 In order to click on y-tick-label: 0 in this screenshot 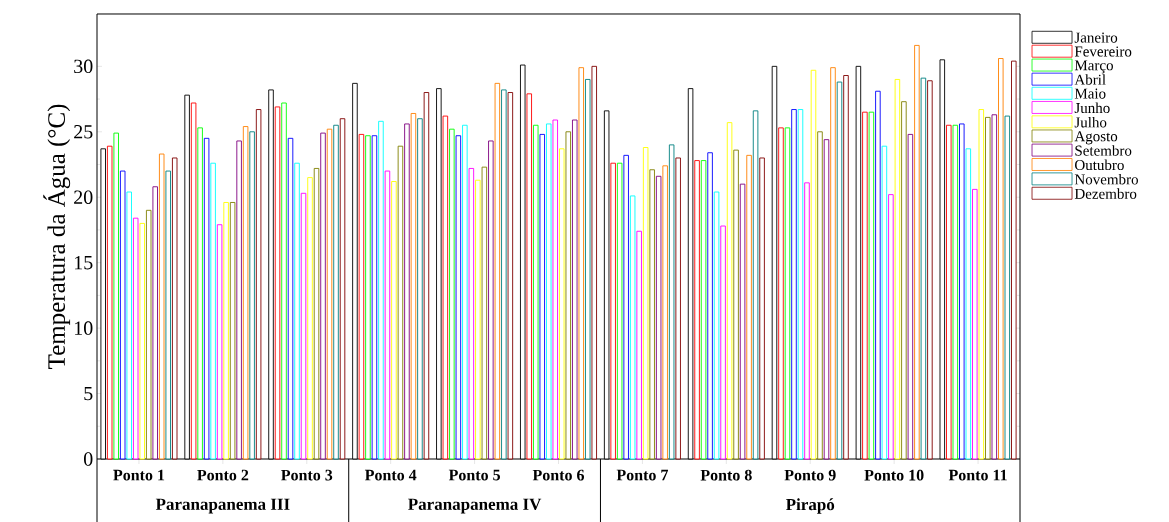, I will do `click(88, 459)`.